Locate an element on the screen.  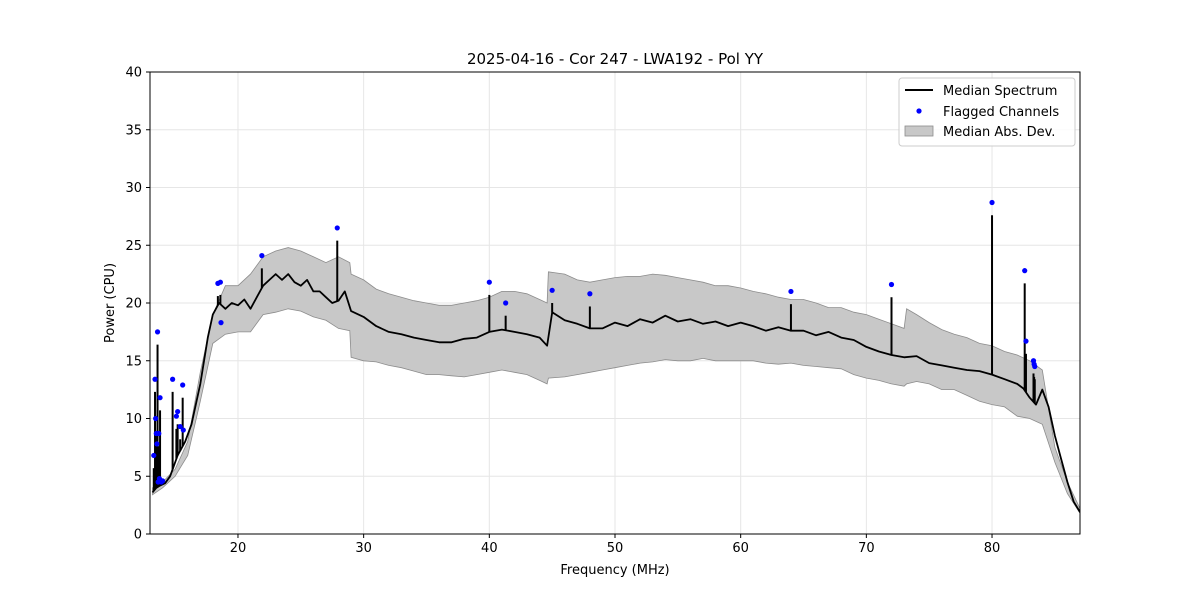
legend-median-label: Median Spectrum is located at coordinates (1000, 91).